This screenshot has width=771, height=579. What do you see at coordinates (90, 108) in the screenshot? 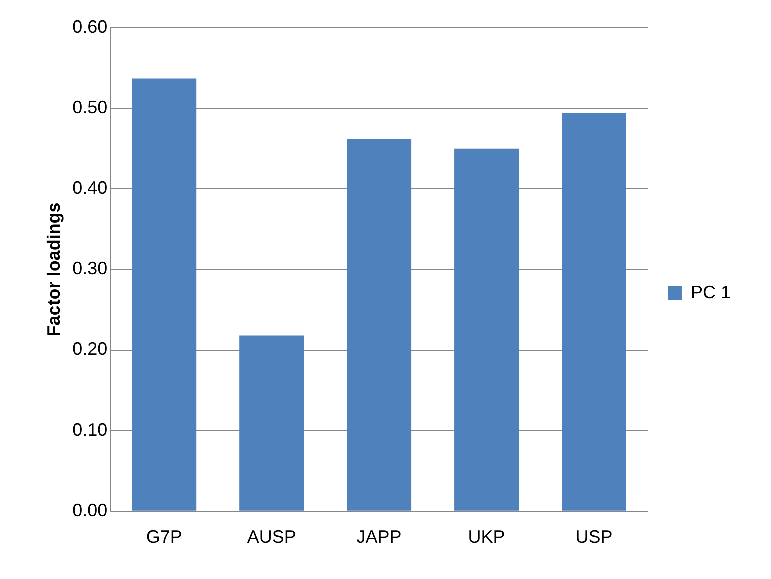
I see `y-tick-label: 0.50` at bounding box center [90, 108].